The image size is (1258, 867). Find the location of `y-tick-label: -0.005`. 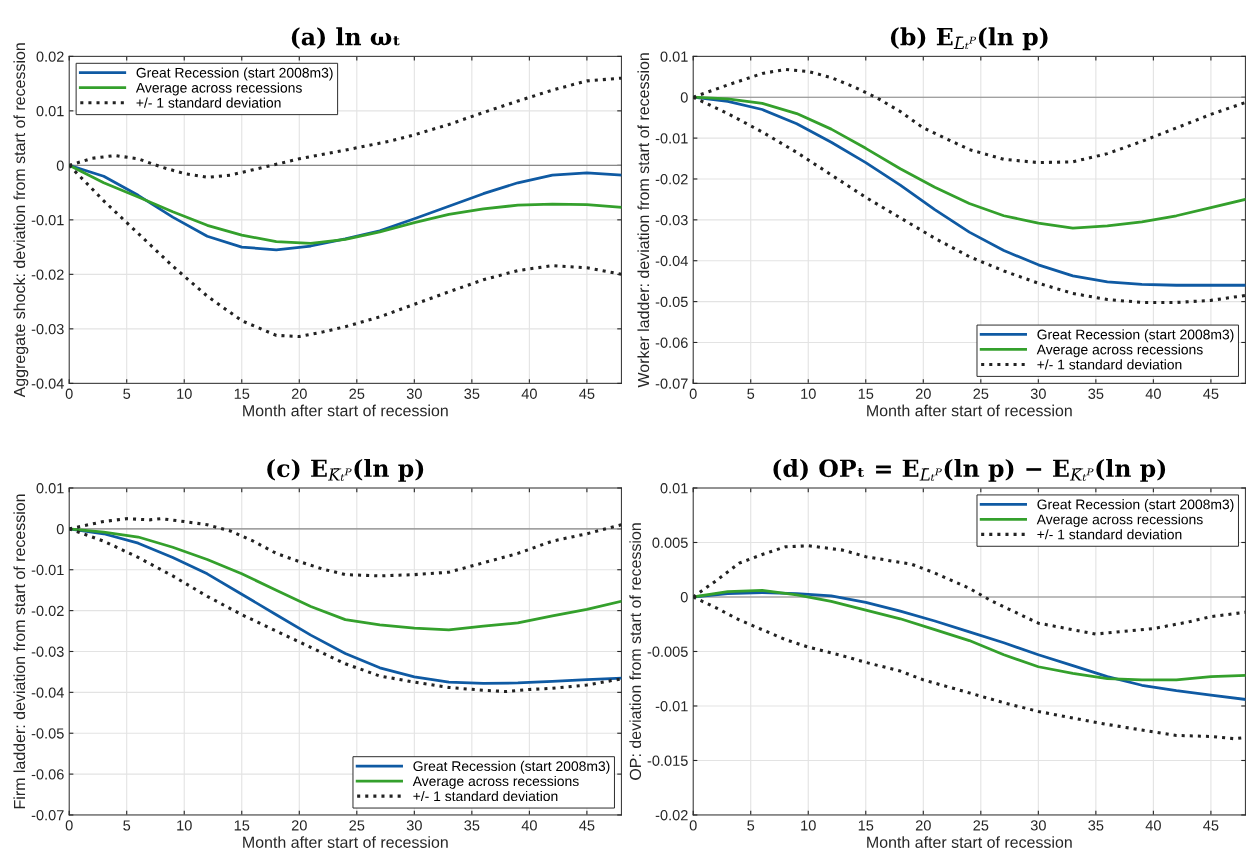

y-tick-label: -0.005 is located at coordinates (667, 651).